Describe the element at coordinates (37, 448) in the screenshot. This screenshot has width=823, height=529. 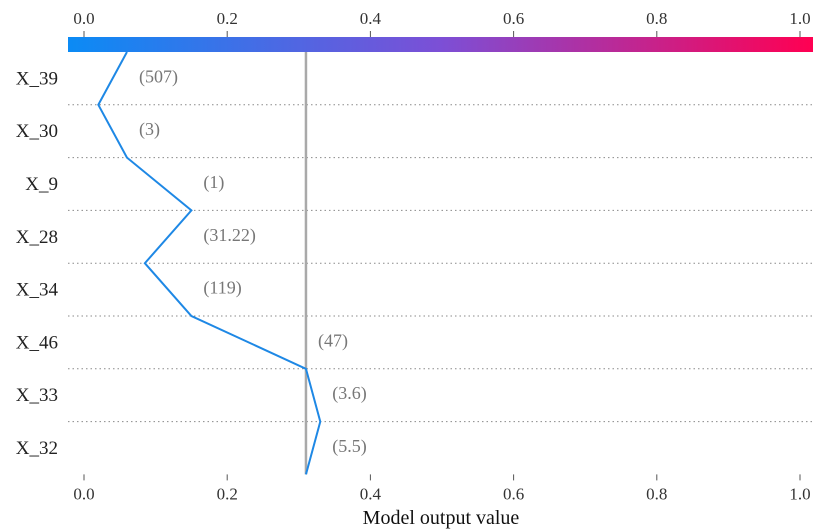
I see `feature-label: X_32` at that location.